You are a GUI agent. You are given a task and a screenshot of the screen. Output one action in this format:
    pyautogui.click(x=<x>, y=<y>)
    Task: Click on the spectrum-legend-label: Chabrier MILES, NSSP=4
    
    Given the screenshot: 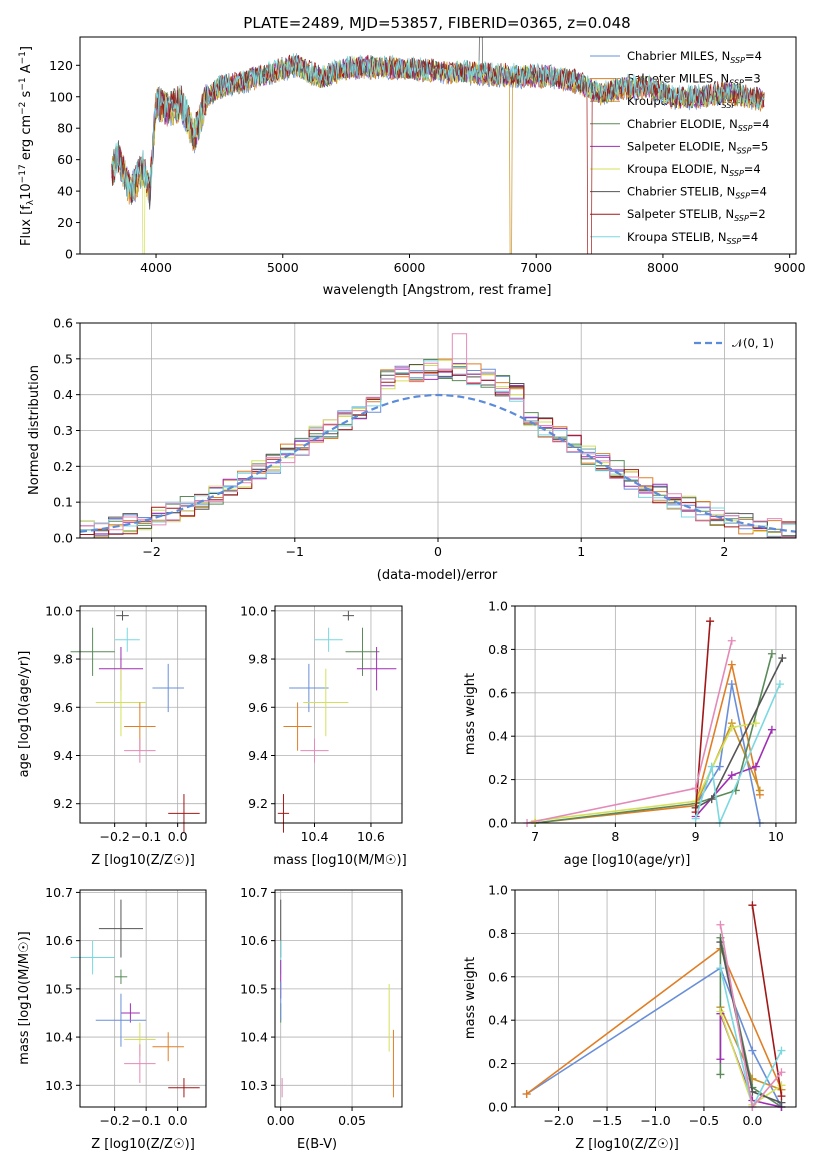 What is the action you would take?
    pyautogui.click(x=694, y=57)
    